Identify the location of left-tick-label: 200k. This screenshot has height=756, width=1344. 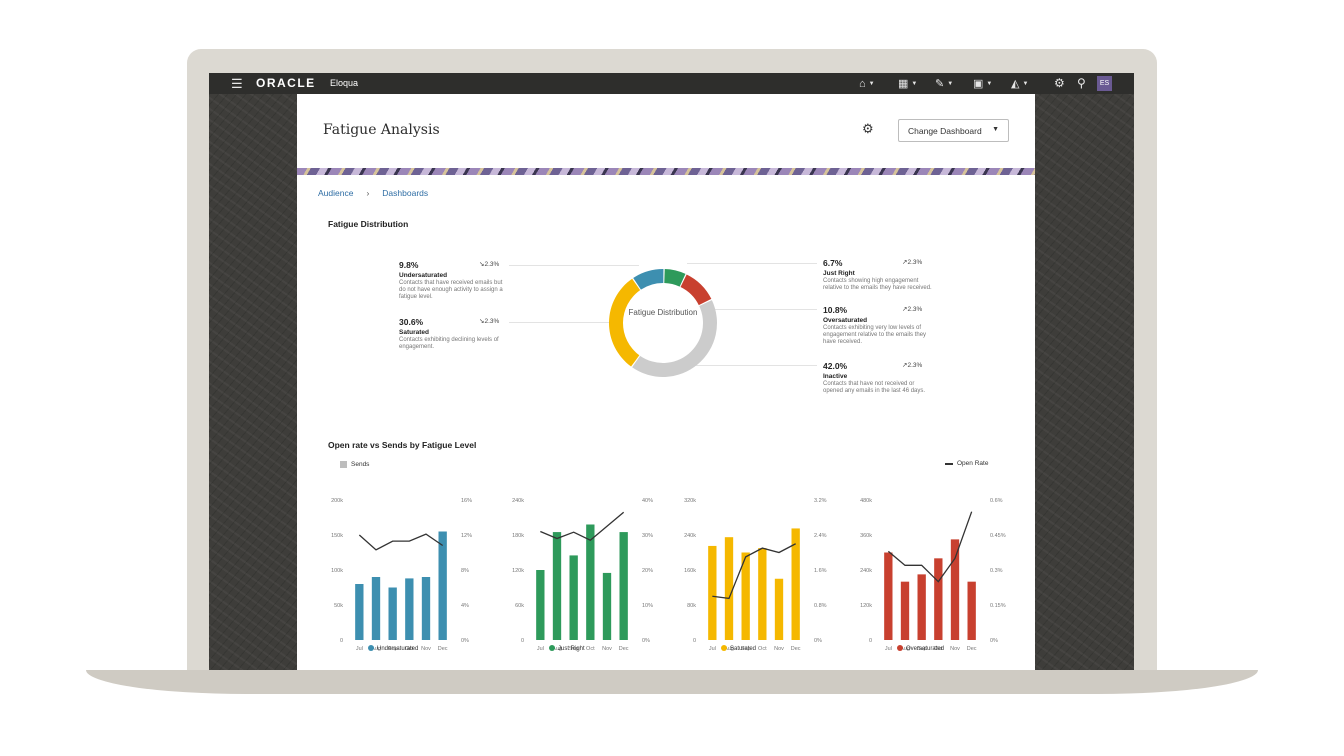
(337, 501).